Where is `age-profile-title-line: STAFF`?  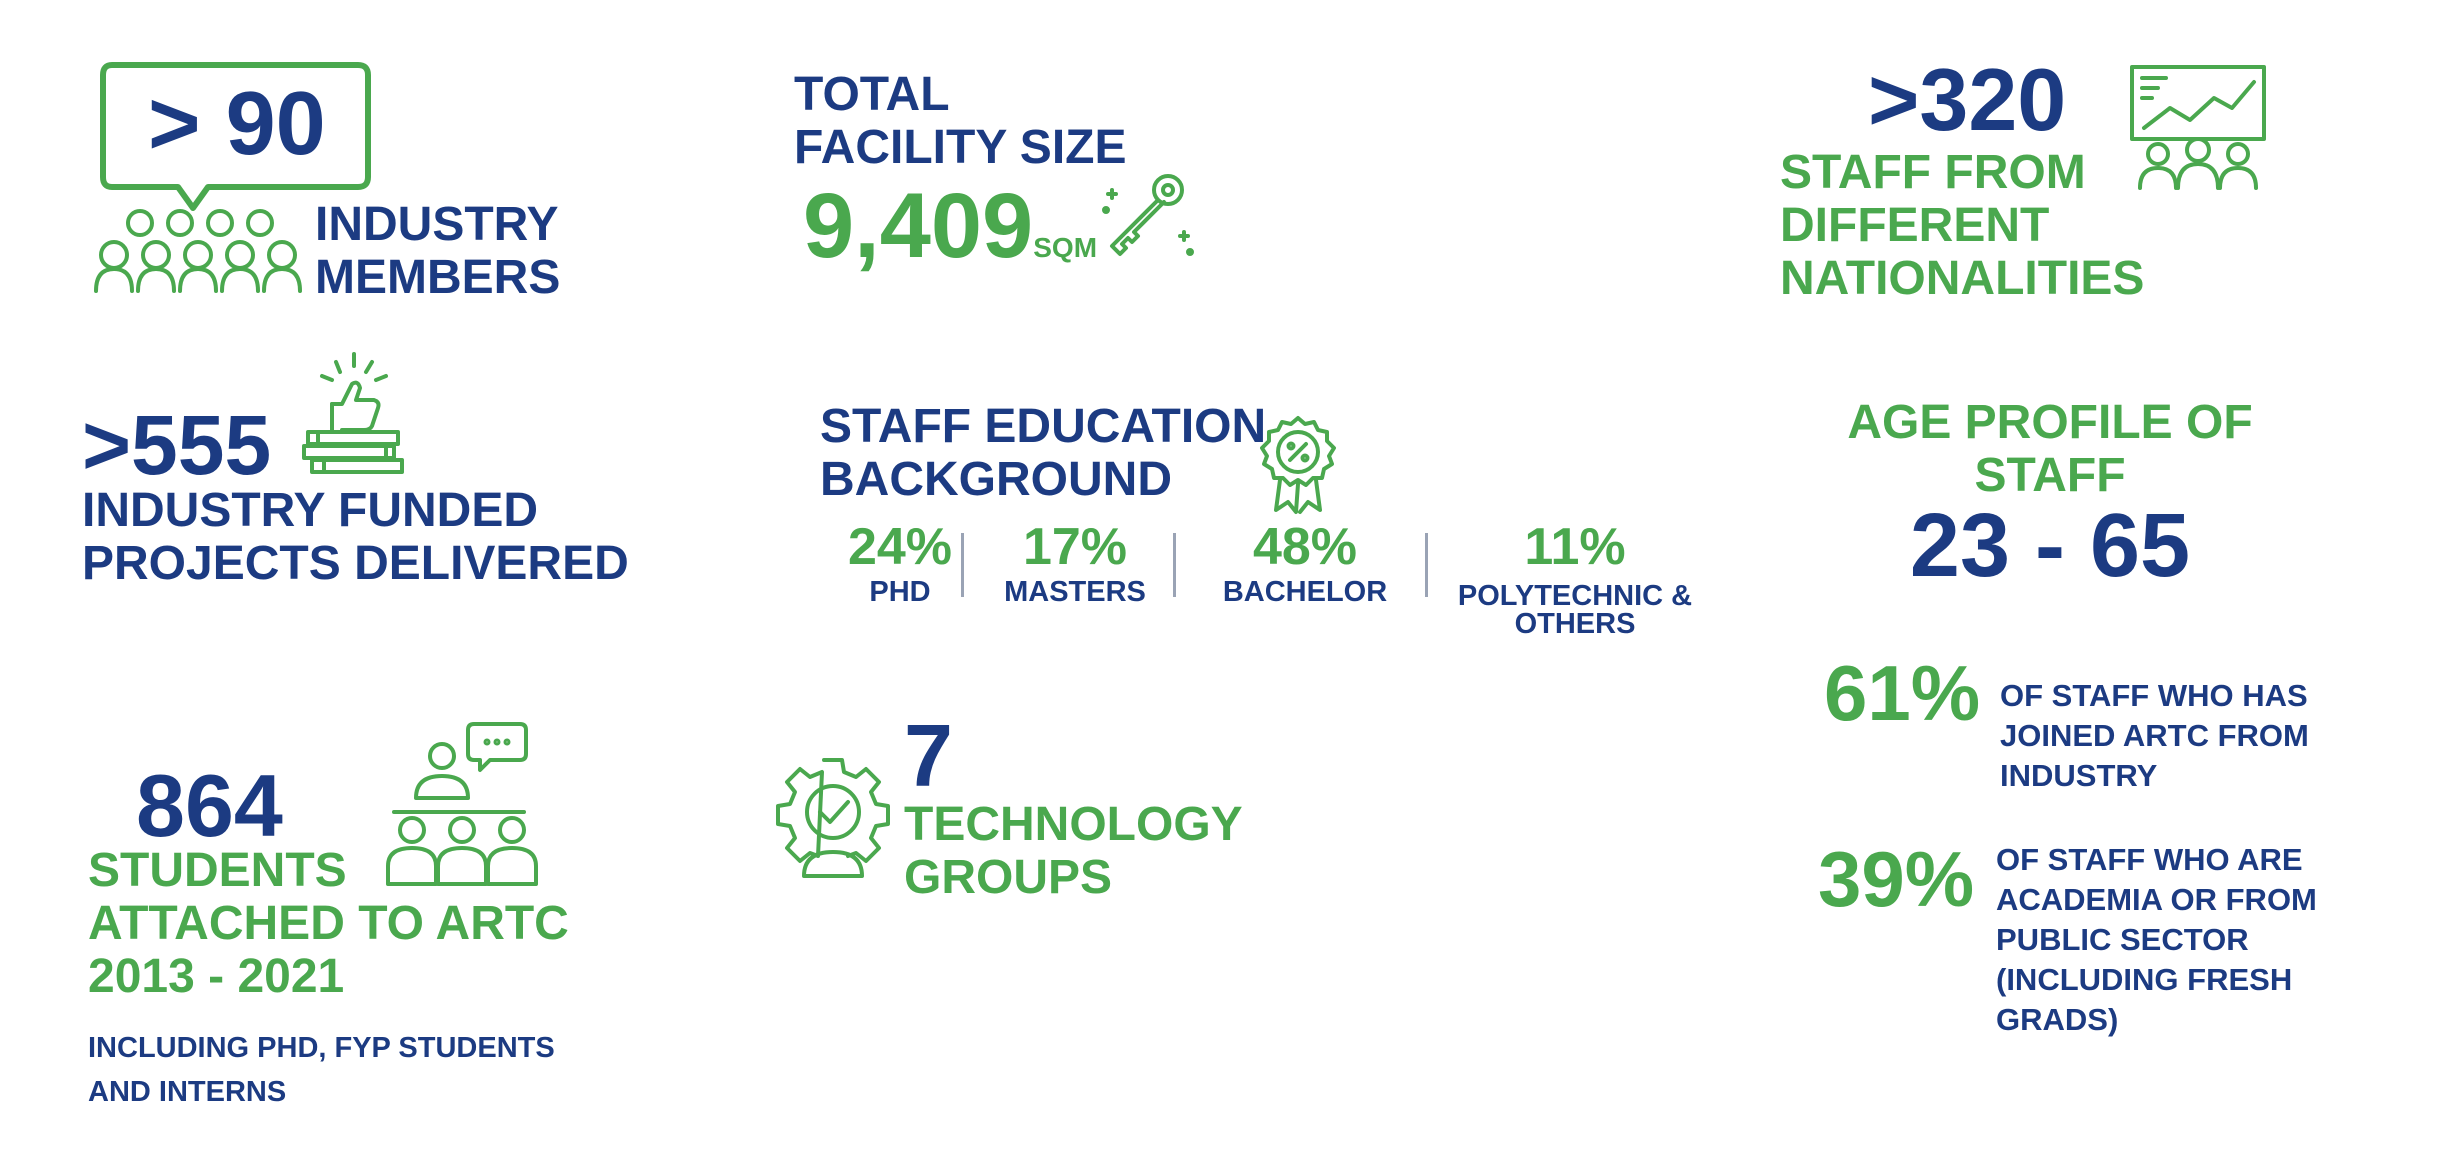 age-profile-title-line: STAFF is located at coordinates (2050, 475).